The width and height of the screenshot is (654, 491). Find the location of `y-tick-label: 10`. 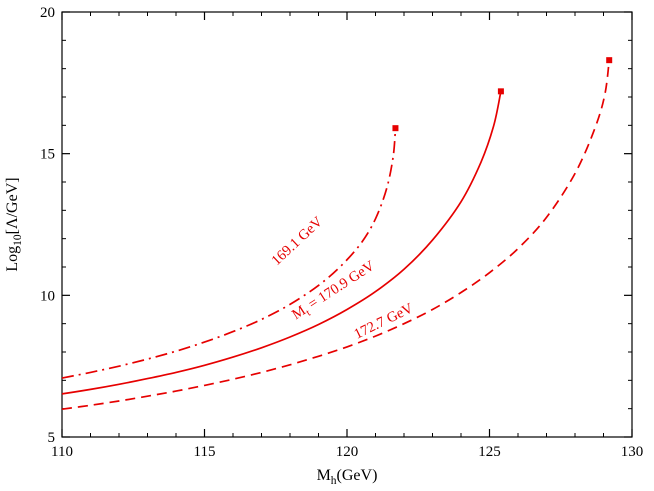

y-tick-label: 10 is located at coordinates (47, 296).